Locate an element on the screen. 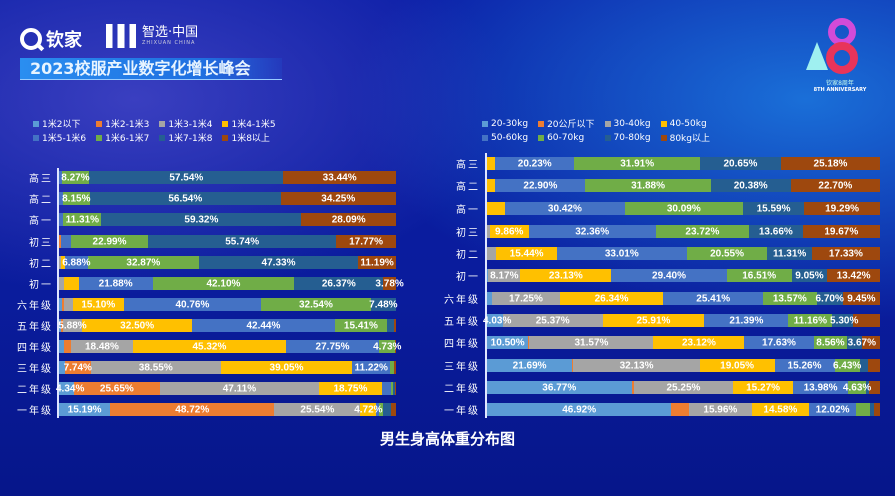  bar-segment-50-60kg: 25.41% is located at coordinates (713, 298).